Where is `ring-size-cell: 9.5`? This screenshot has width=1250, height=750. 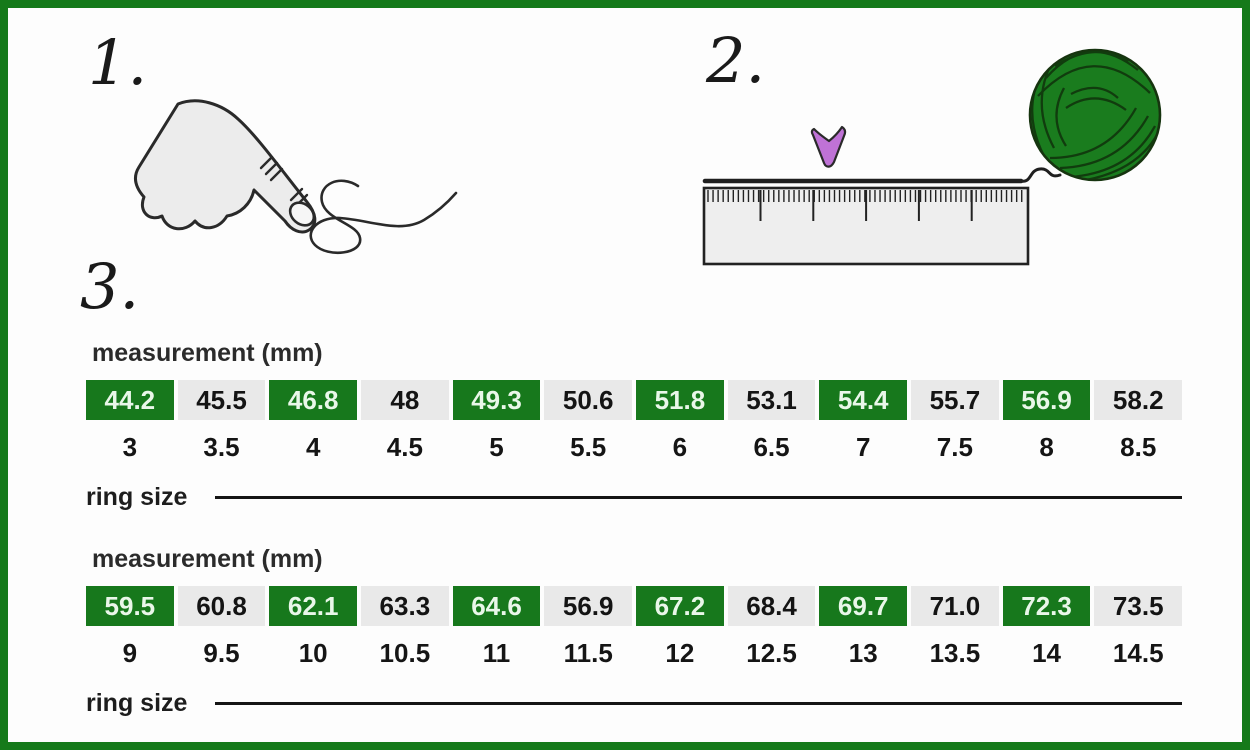 ring-size-cell: 9.5 is located at coordinates (221, 653).